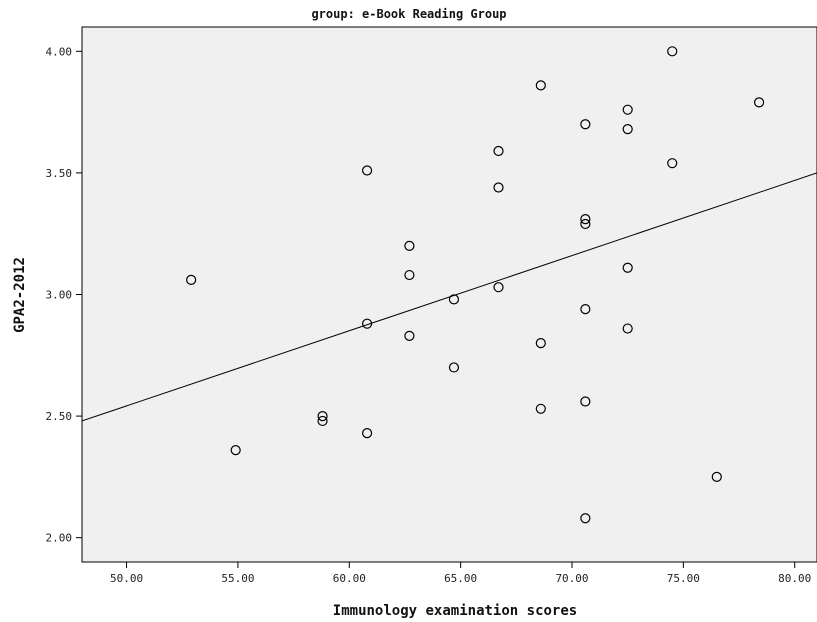  What do you see at coordinates (59, 51) in the screenshot?
I see `y-tick-label: 4.00` at bounding box center [59, 51].